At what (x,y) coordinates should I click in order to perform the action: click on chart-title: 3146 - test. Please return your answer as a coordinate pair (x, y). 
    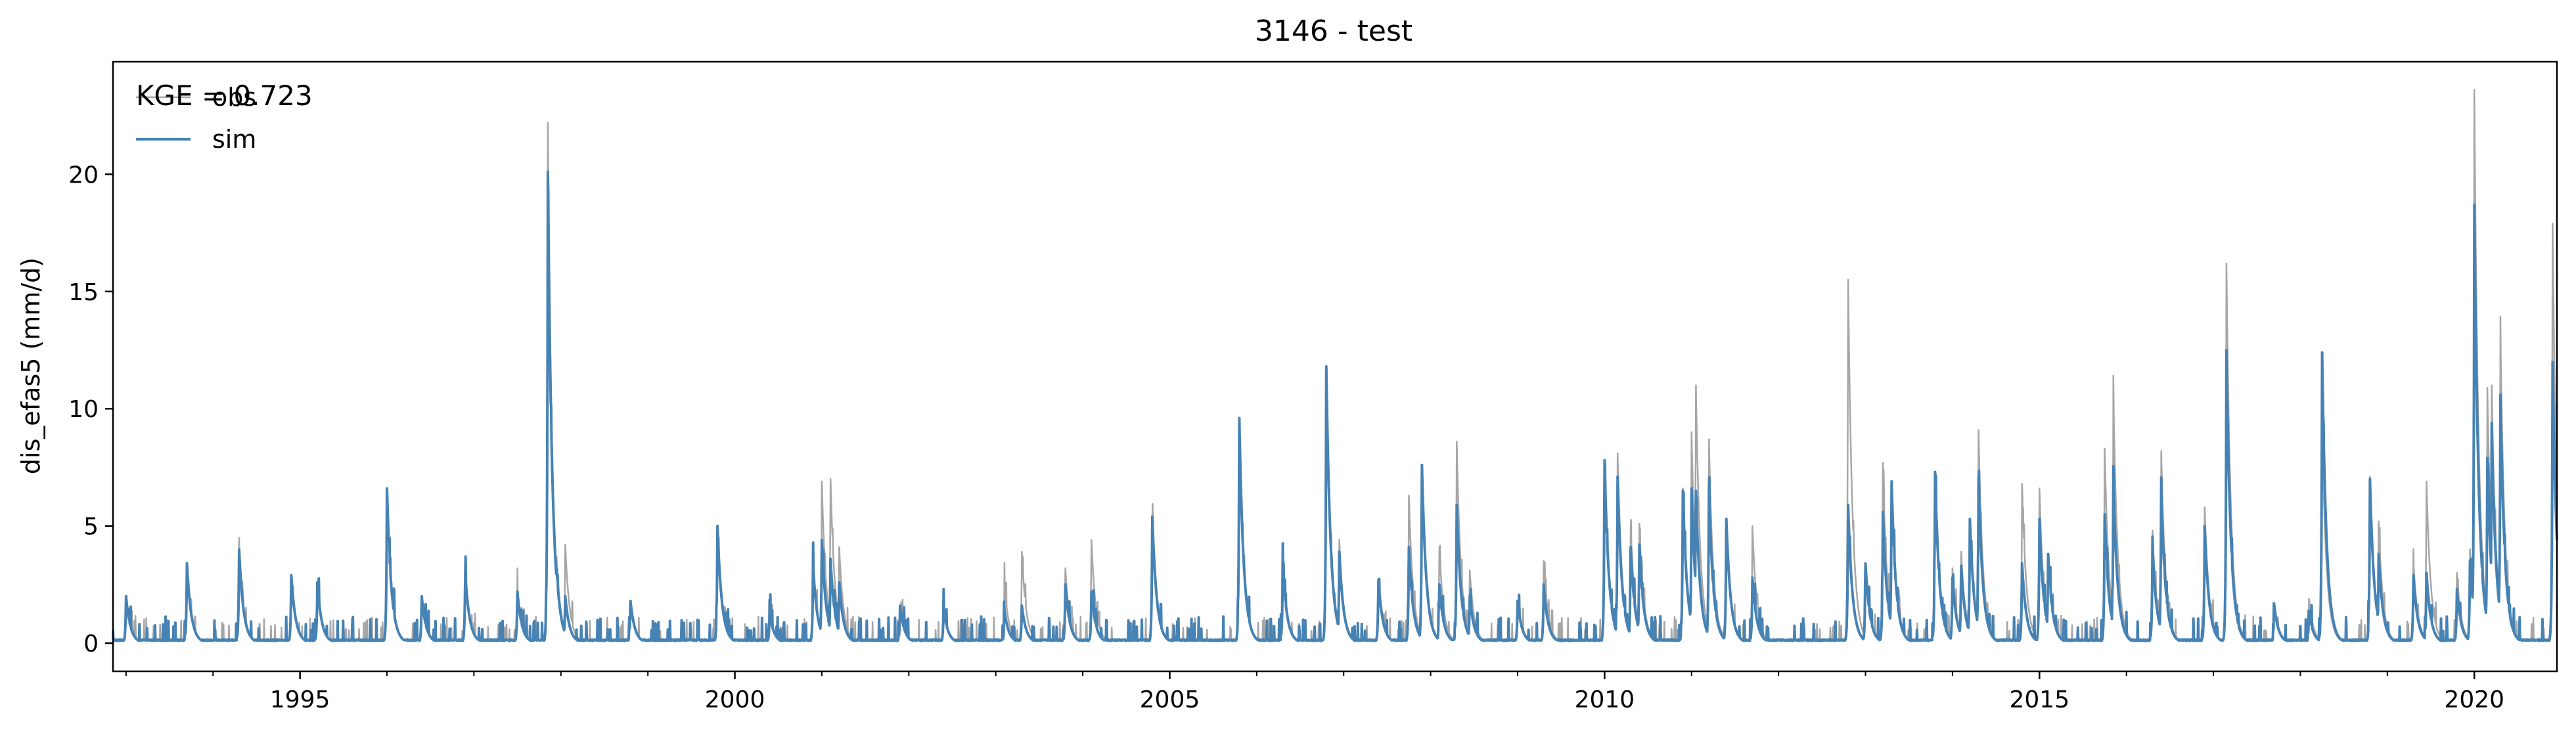
    Looking at the image, I should click on (1333, 31).